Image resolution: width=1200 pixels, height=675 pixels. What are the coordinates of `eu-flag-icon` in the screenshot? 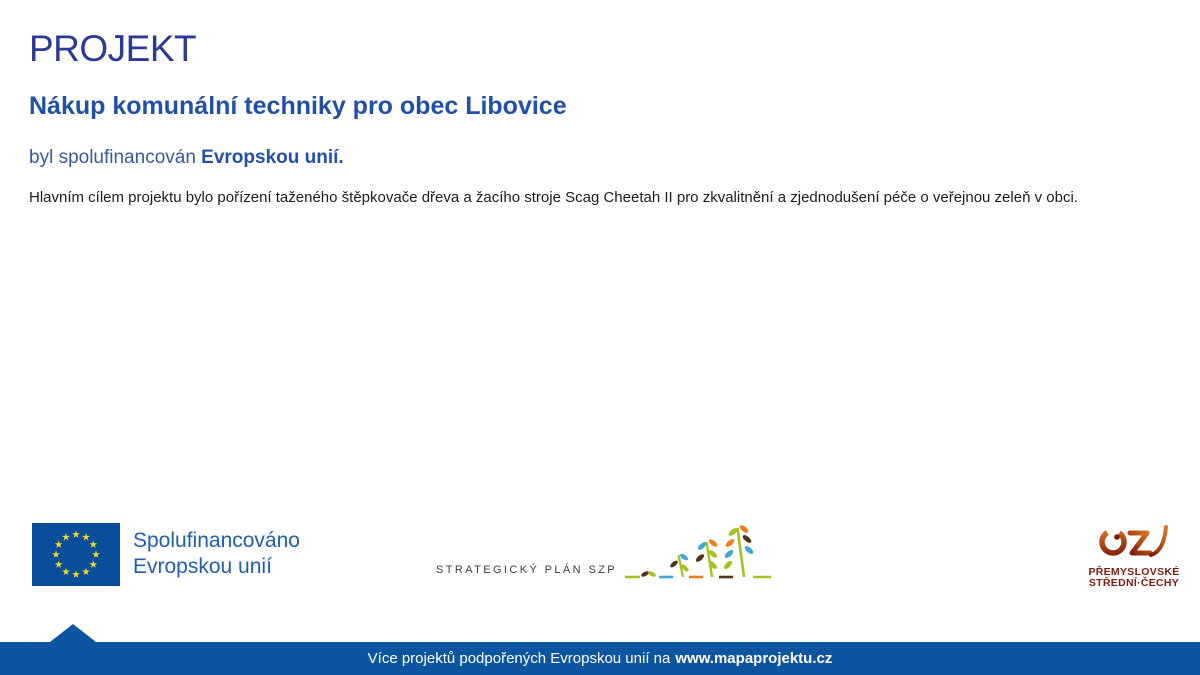 It's located at (76, 554).